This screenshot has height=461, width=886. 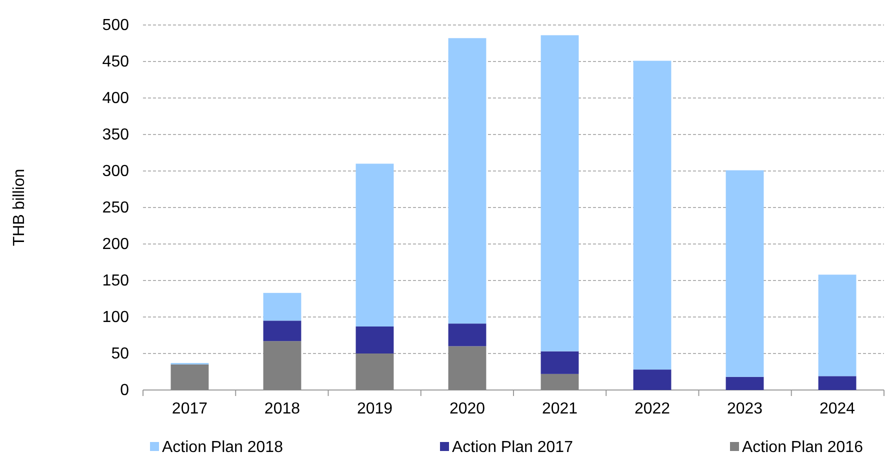 What do you see at coordinates (19, 207) in the screenshot?
I see `y-axis-title: THB billion` at bounding box center [19, 207].